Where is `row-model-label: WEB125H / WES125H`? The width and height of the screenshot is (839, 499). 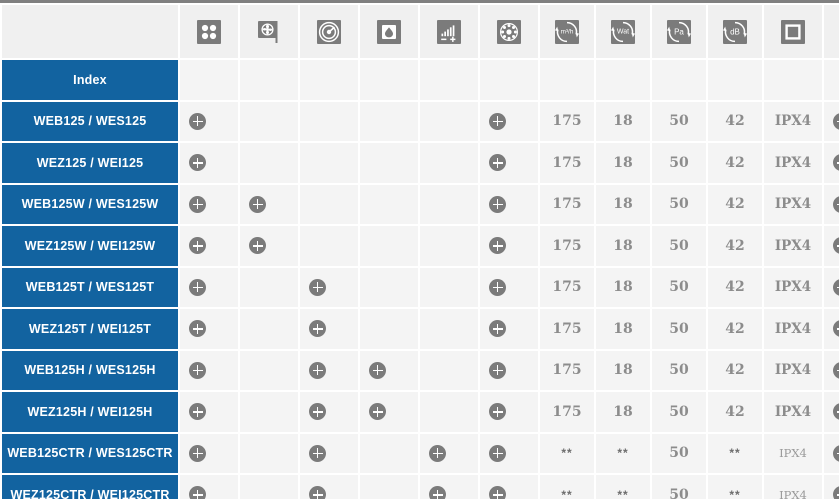
row-model-label: WEB125H / WES125H is located at coordinates (90, 370).